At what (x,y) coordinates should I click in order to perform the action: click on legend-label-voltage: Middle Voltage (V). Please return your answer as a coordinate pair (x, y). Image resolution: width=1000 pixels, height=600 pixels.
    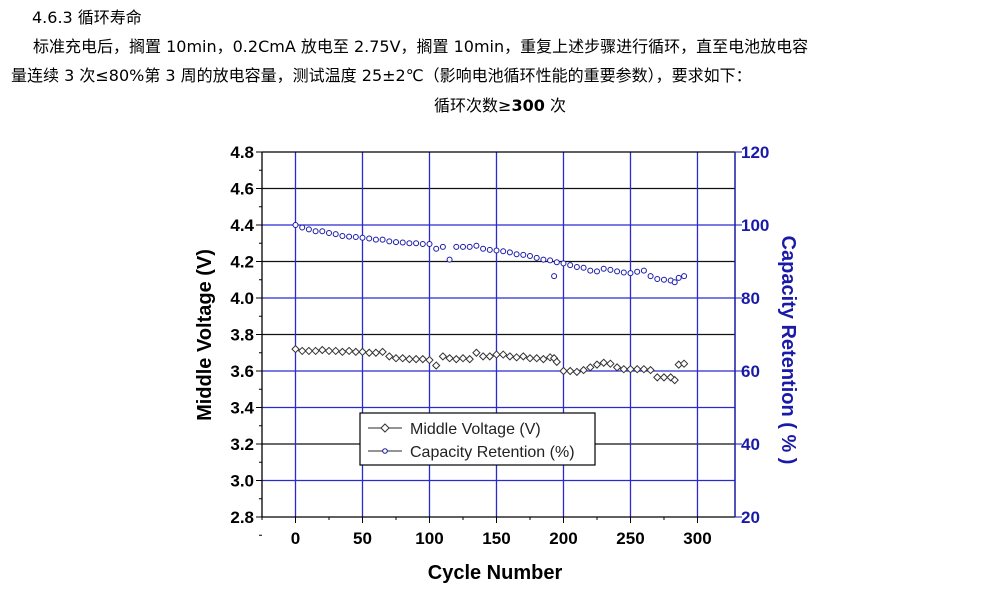
    Looking at the image, I should click on (475, 429).